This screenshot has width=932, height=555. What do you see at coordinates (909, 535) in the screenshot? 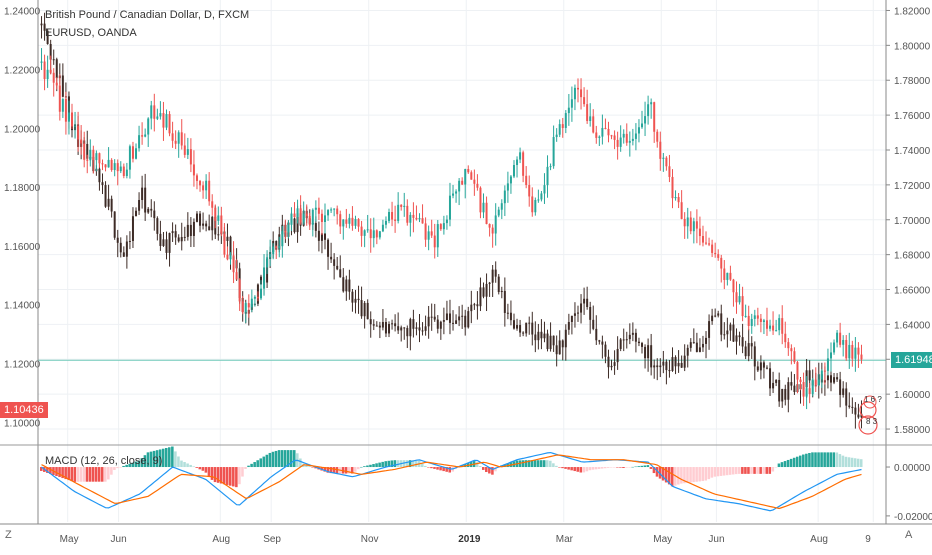
I see `auto-scale-button: A` at bounding box center [909, 535].